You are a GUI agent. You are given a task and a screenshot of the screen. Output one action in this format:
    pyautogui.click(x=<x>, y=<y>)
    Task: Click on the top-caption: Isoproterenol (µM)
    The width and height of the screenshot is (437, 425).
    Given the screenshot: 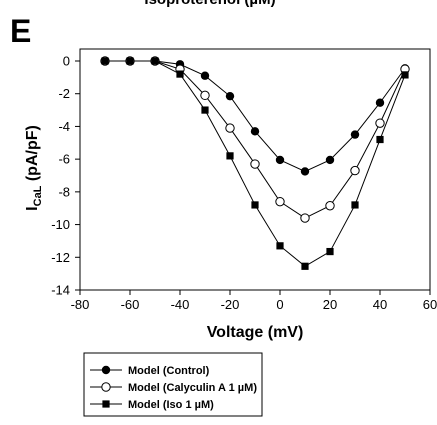 What is the action you would take?
    pyautogui.click(x=209, y=4)
    